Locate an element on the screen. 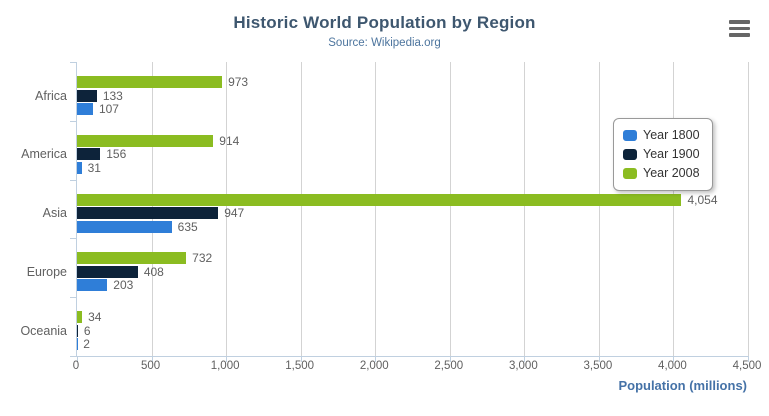 The height and width of the screenshot is (416, 769). bar-asia-year-1900 is located at coordinates (148, 213).